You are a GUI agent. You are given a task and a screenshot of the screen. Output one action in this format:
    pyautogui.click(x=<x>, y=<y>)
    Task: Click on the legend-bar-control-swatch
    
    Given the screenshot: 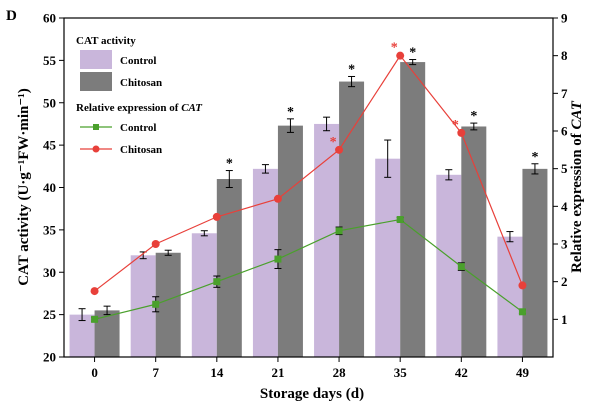 What is the action you would take?
    pyautogui.click(x=96, y=59)
    